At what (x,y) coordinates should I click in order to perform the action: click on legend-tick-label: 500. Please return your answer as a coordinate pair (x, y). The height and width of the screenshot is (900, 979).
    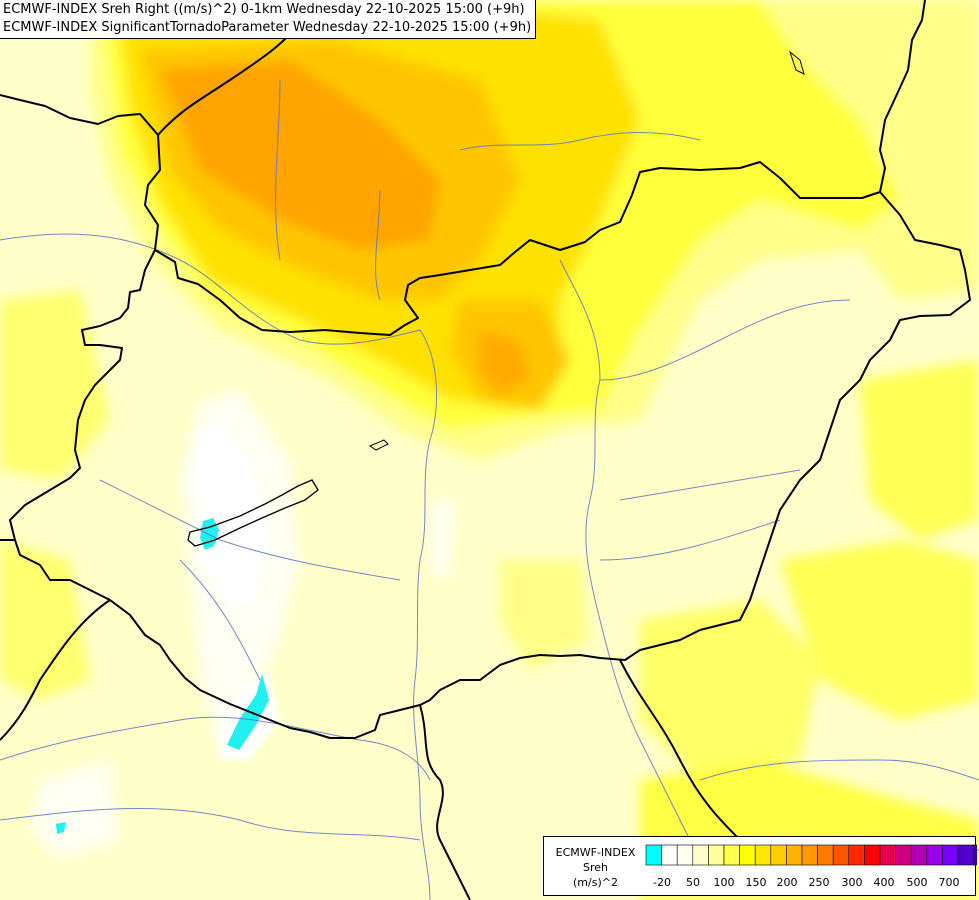
    Looking at the image, I should click on (917, 882).